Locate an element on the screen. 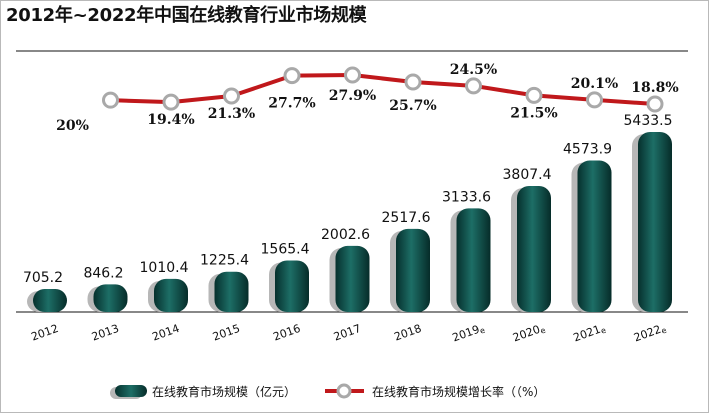  rate-label: 18.8% is located at coordinates (654, 88).